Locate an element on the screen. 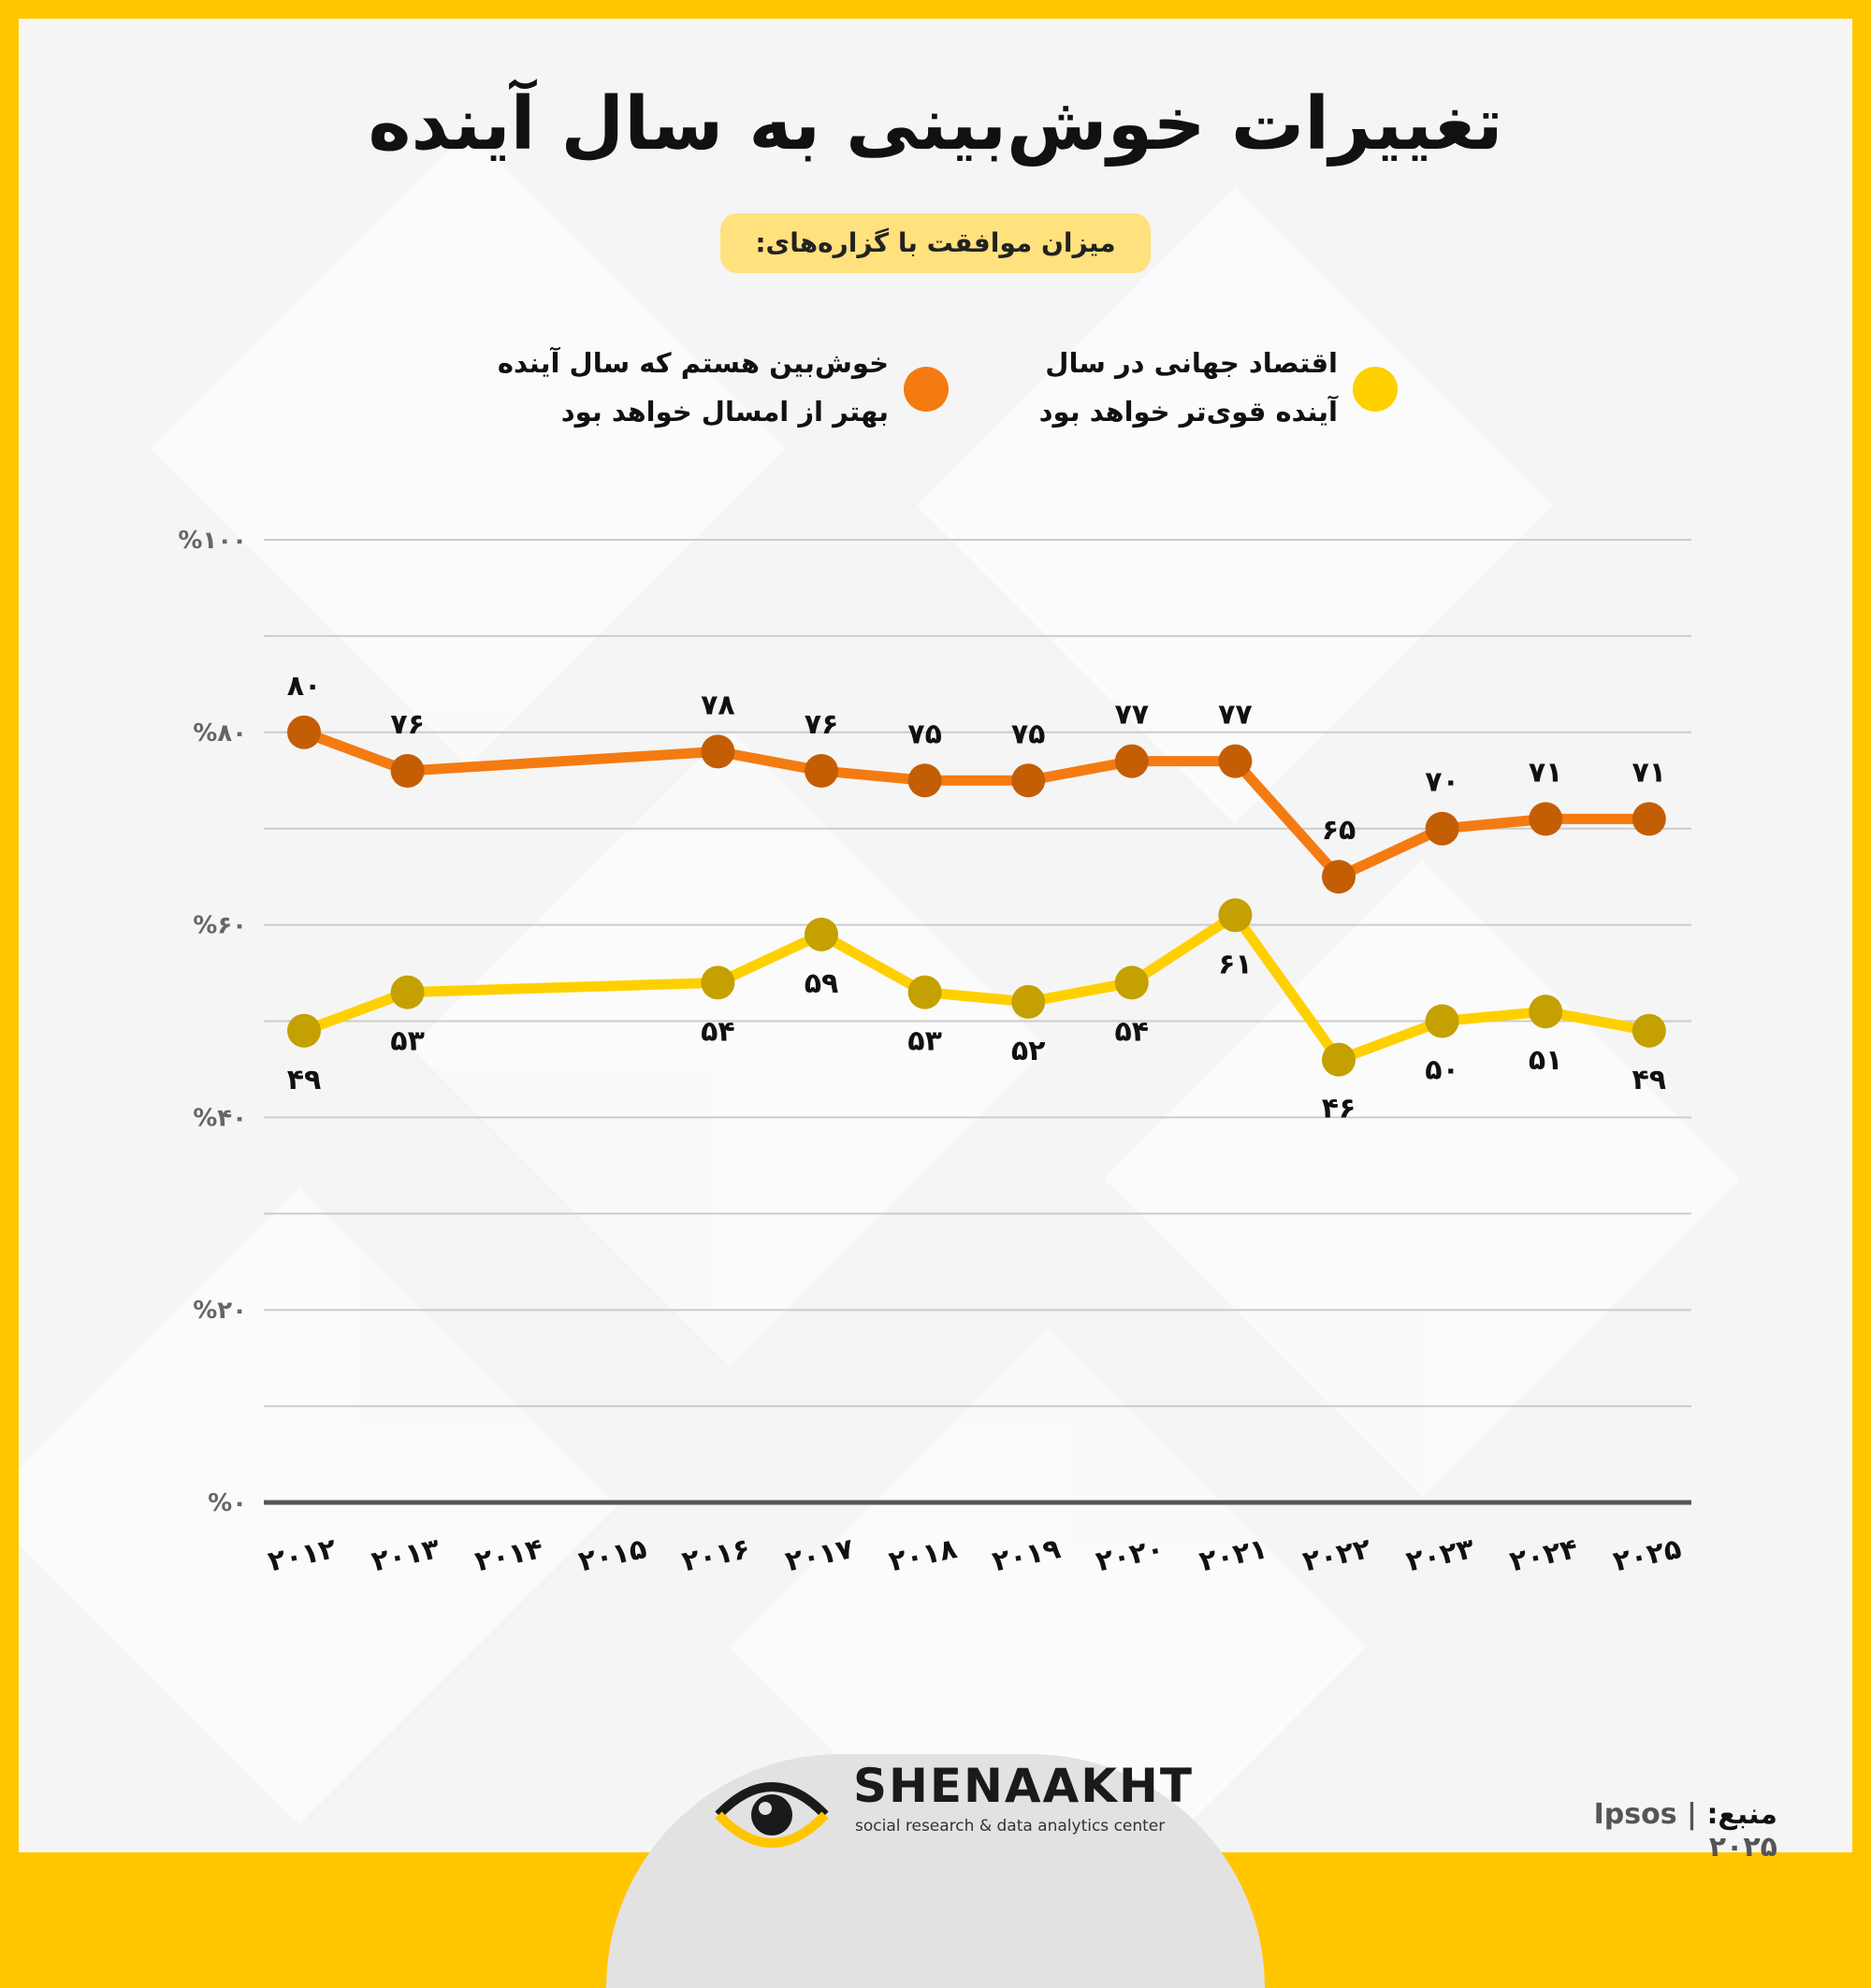 This screenshot has height=1988, width=1871. x-tick-label: ۲۰۱۴ is located at coordinates (509, 1555).